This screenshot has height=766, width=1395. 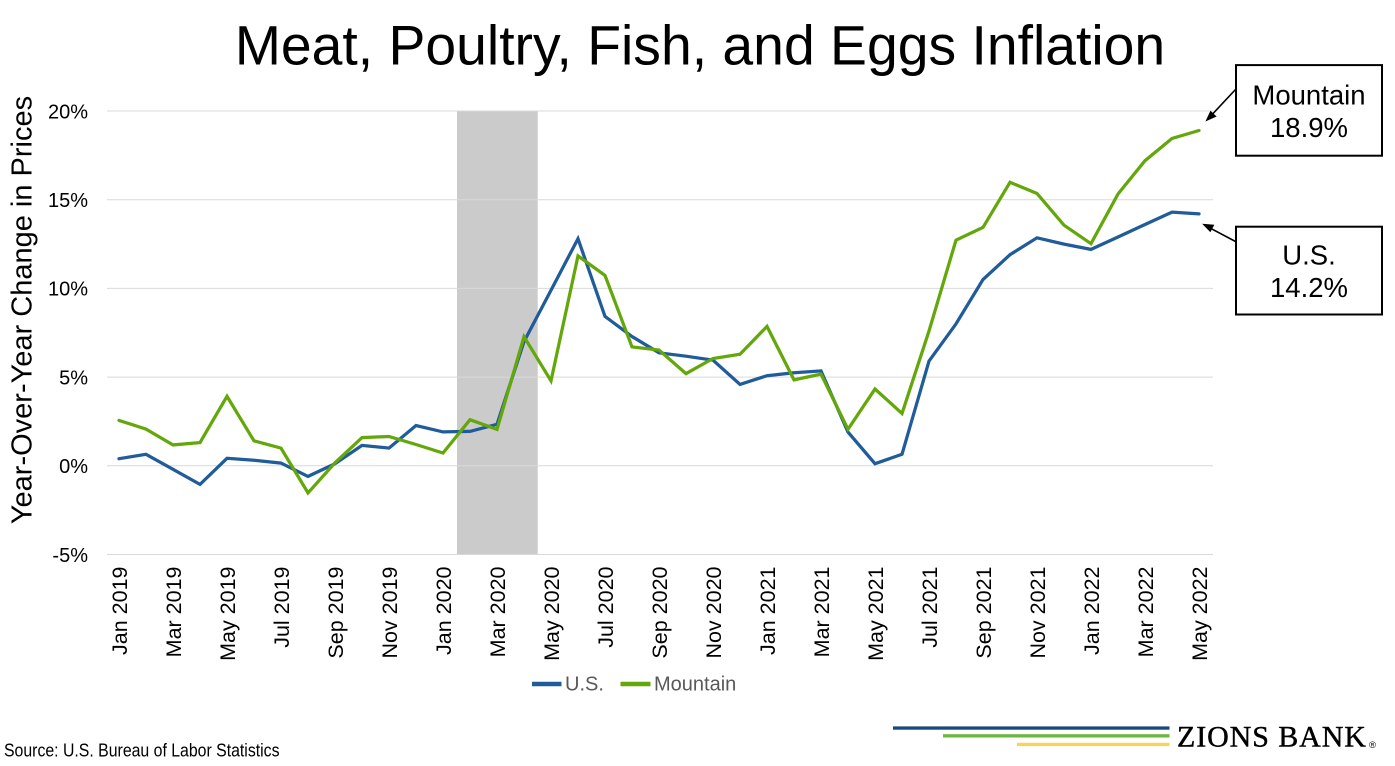 What do you see at coordinates (70, 556) in the screenshot?
I see `svg-text: -5%` at bounding box center [70, 556].